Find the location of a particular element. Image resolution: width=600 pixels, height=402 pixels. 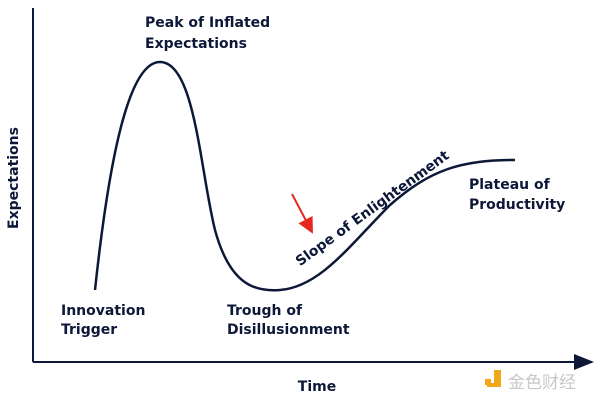

watermark-text: 金色财经 is located at coordinates (542, 383).